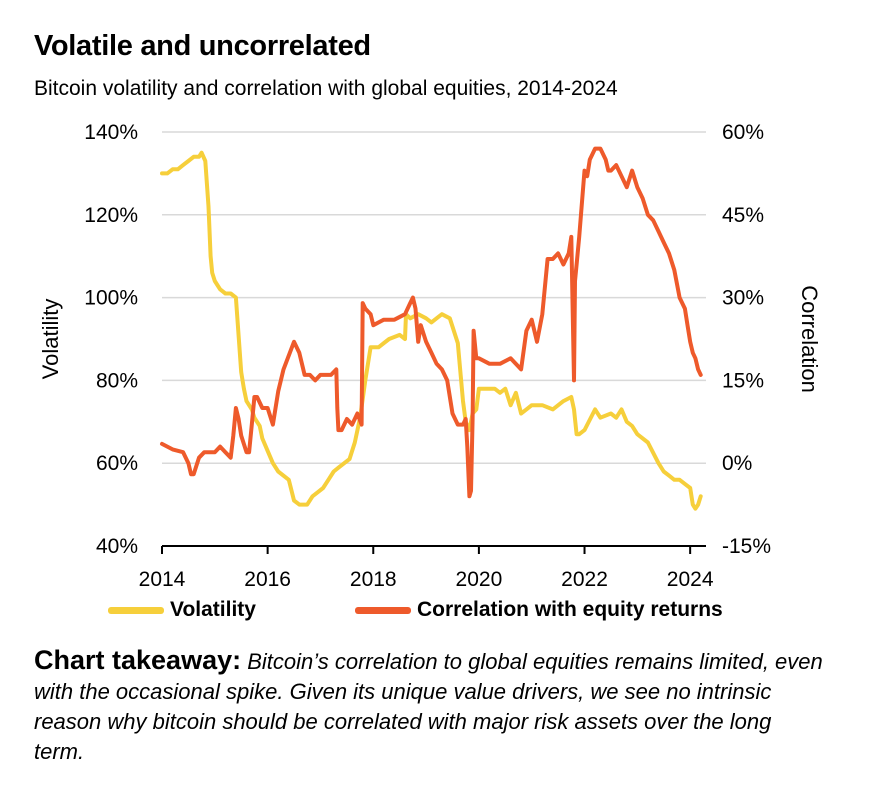 This screenshot has height=800, width=886. What do you see at coordinates (383, 610) in the screenshot?
I see `legend-swatch-correlation` at bounding box center [383, 610].